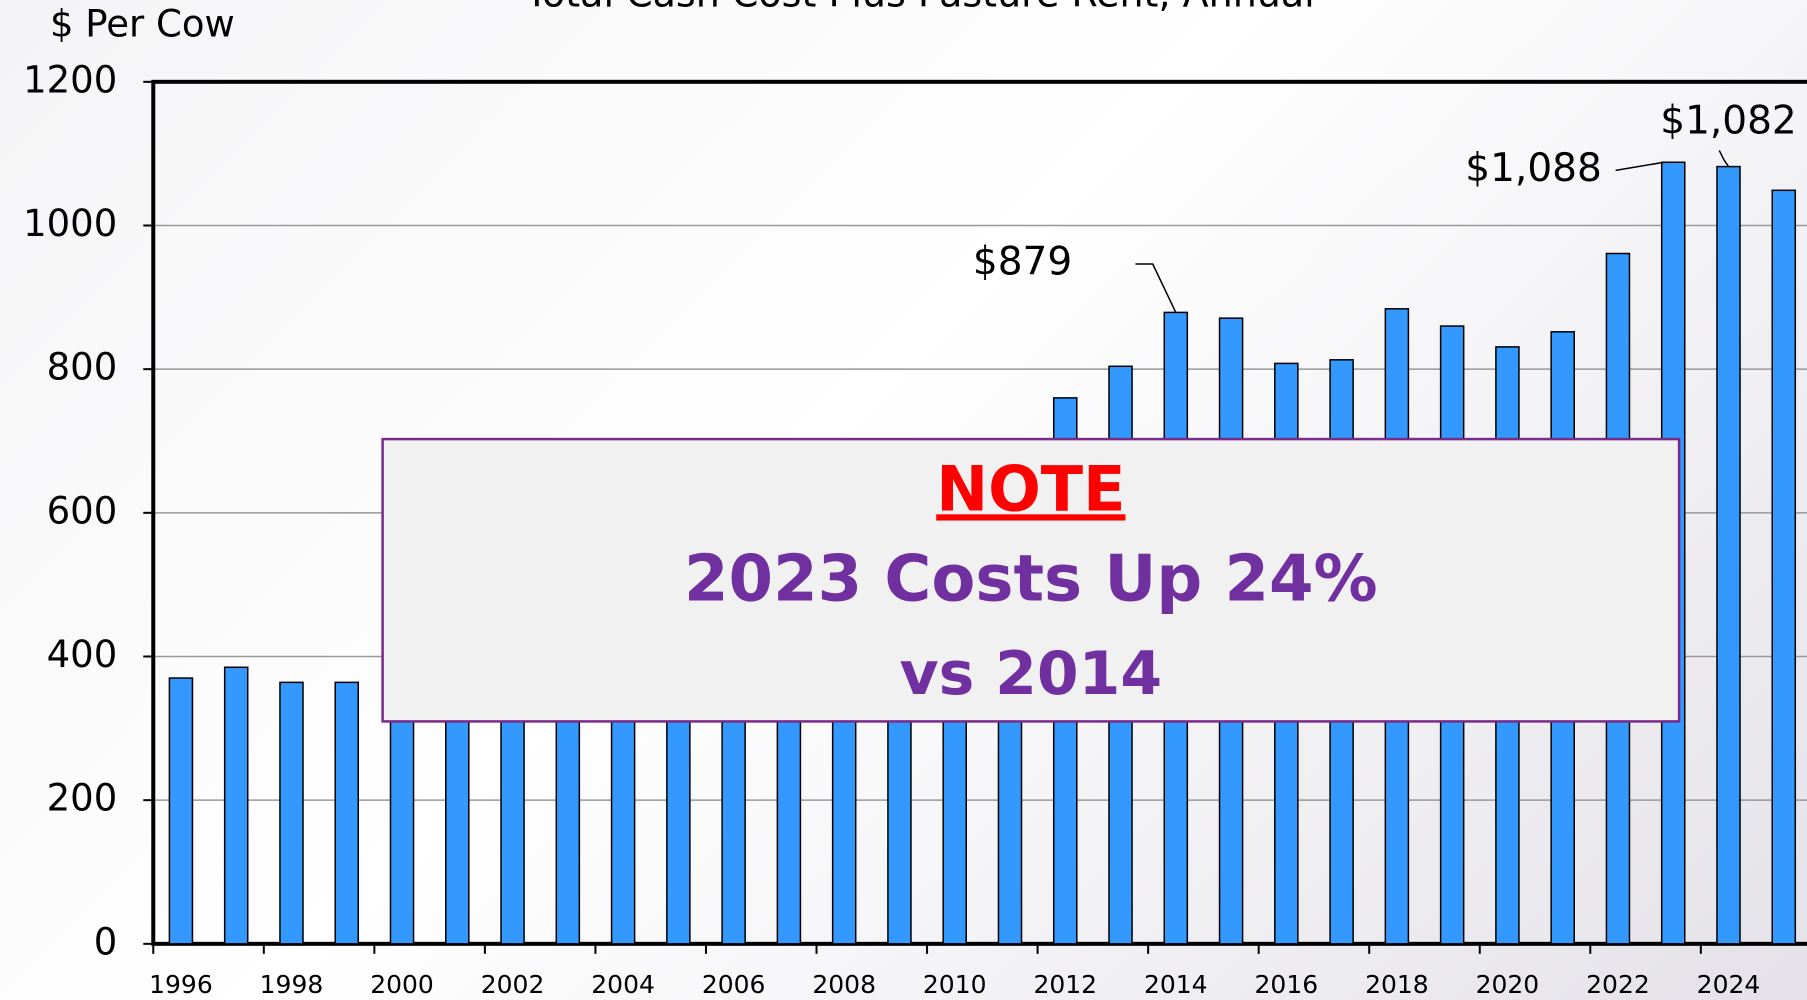  Describe the element at coordinates (1065, 984) in the screenshot. I see `x-tick-label: 2012` at that location.